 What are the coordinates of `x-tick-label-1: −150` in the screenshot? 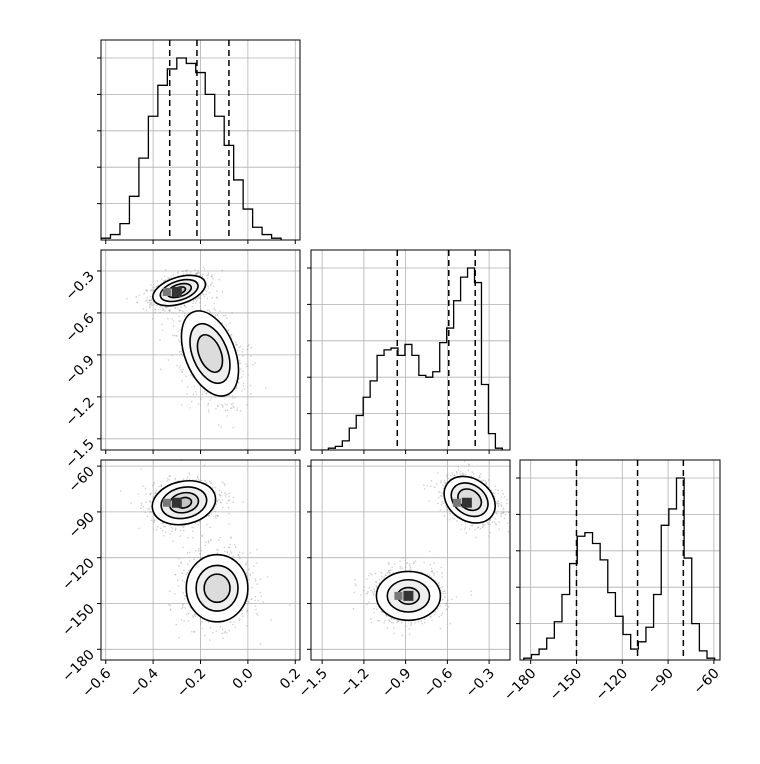 It's located at (566, 685).